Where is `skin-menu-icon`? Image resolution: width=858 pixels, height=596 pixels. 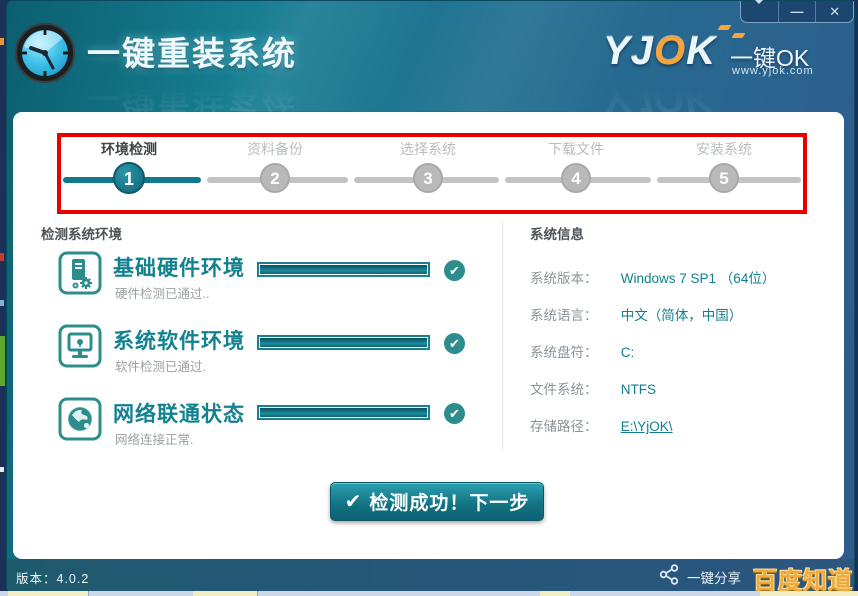 skin-menu-icon is located at coordinates (759, 9).